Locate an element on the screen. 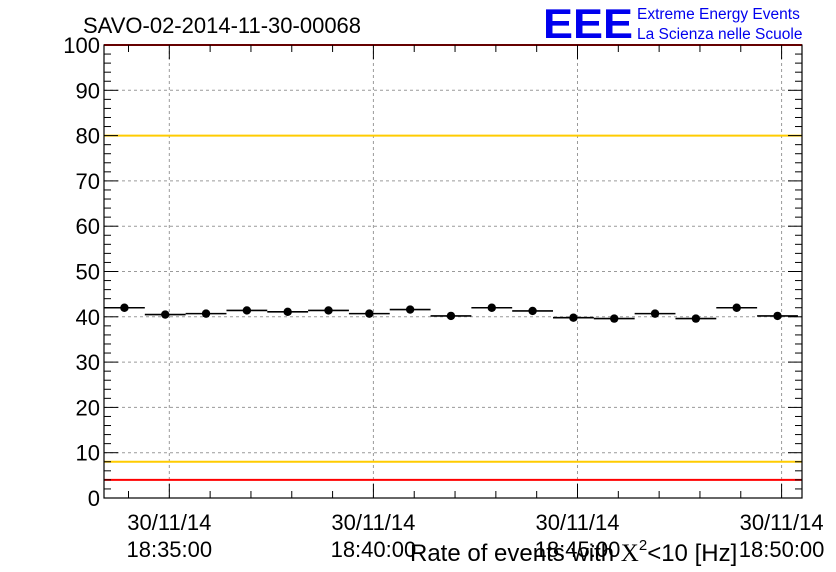 This screenshot has width=836, height=572. x-axis-label: Rate of events with X2<10 [Hz] is located at coordinates (573, 552).